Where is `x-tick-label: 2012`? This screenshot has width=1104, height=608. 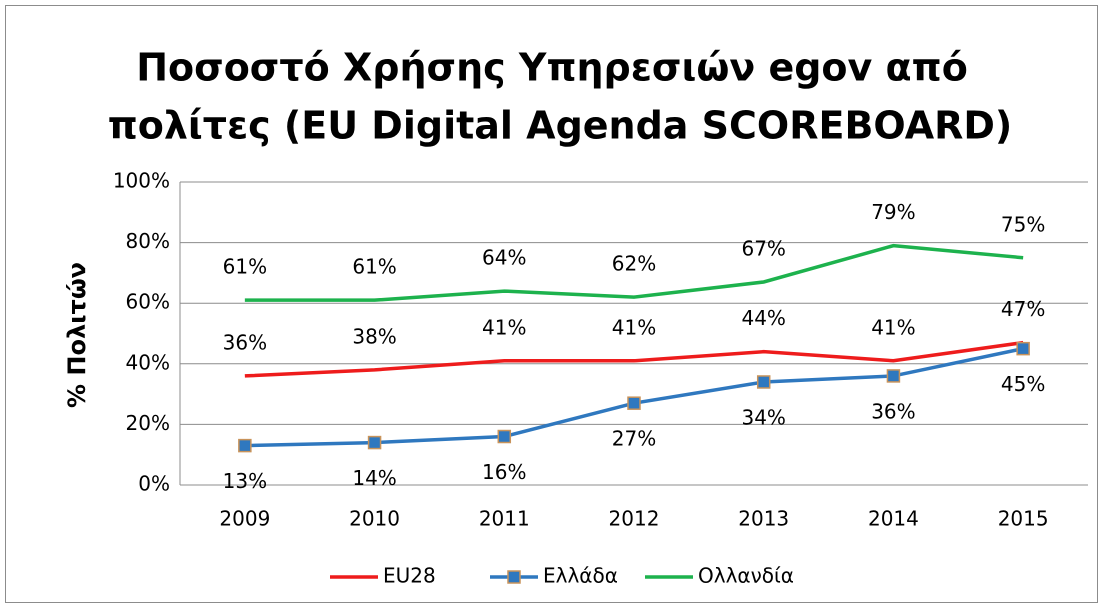
x-tick-label: 2012 is located at coordinates (634, 519).